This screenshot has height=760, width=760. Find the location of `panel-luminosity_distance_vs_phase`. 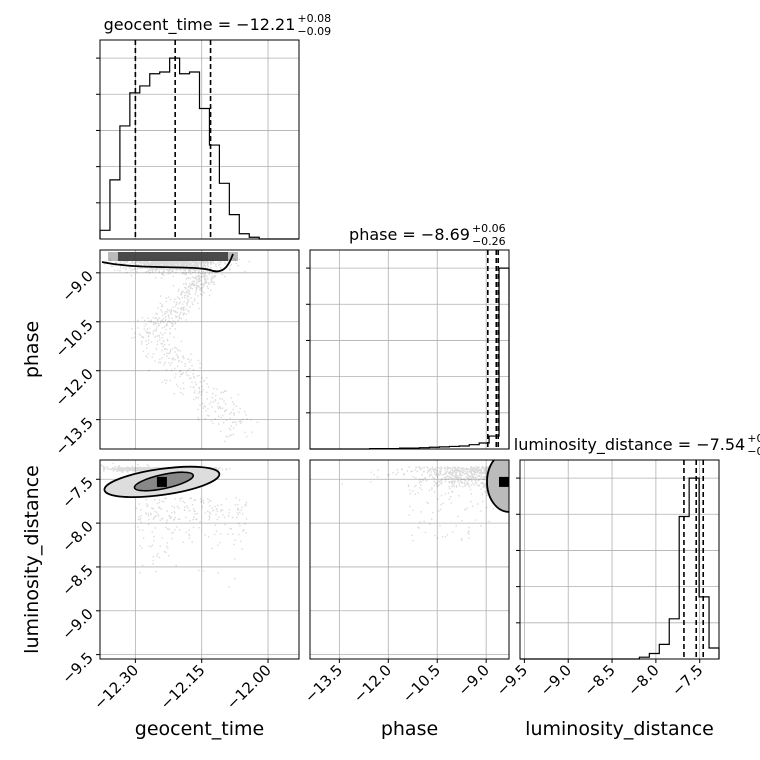

panel-luminosity_distance_vs_phase is located at coordinates (409, 559).